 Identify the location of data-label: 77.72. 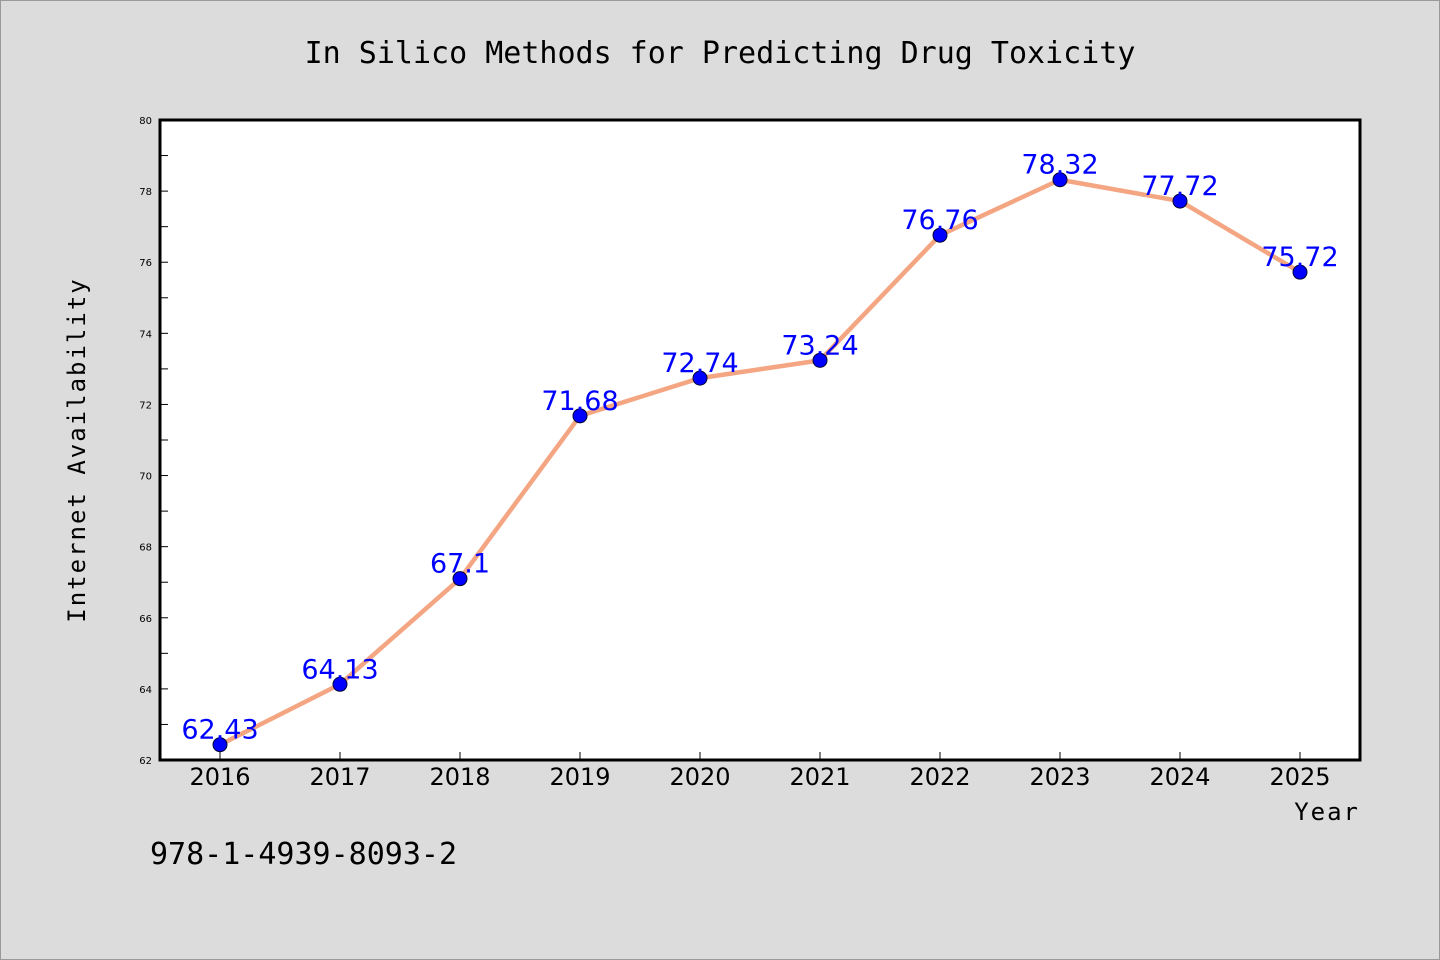
(1179, 186).